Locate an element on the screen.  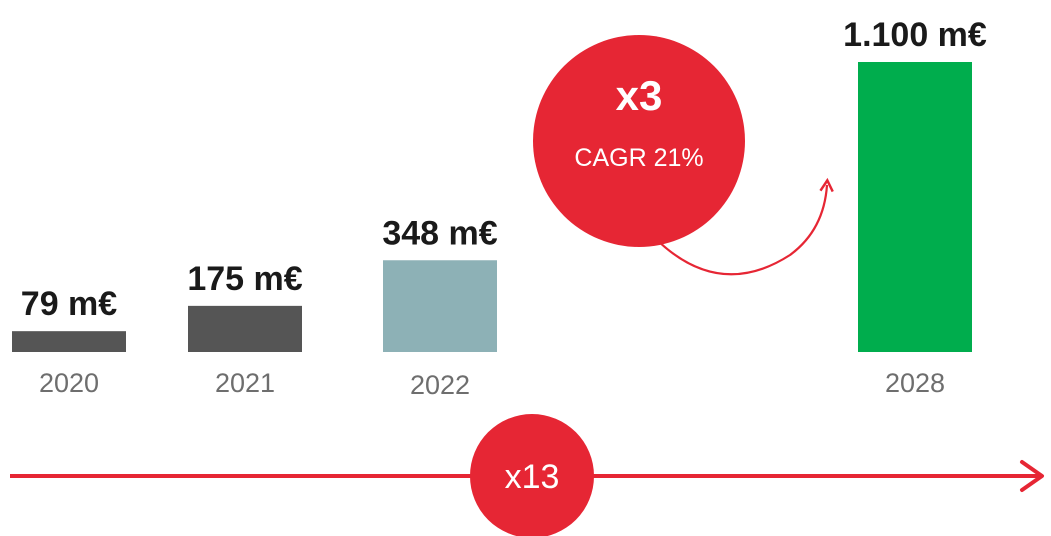
value-label-2022: 348 m€ is located at coordinates (439, 233).